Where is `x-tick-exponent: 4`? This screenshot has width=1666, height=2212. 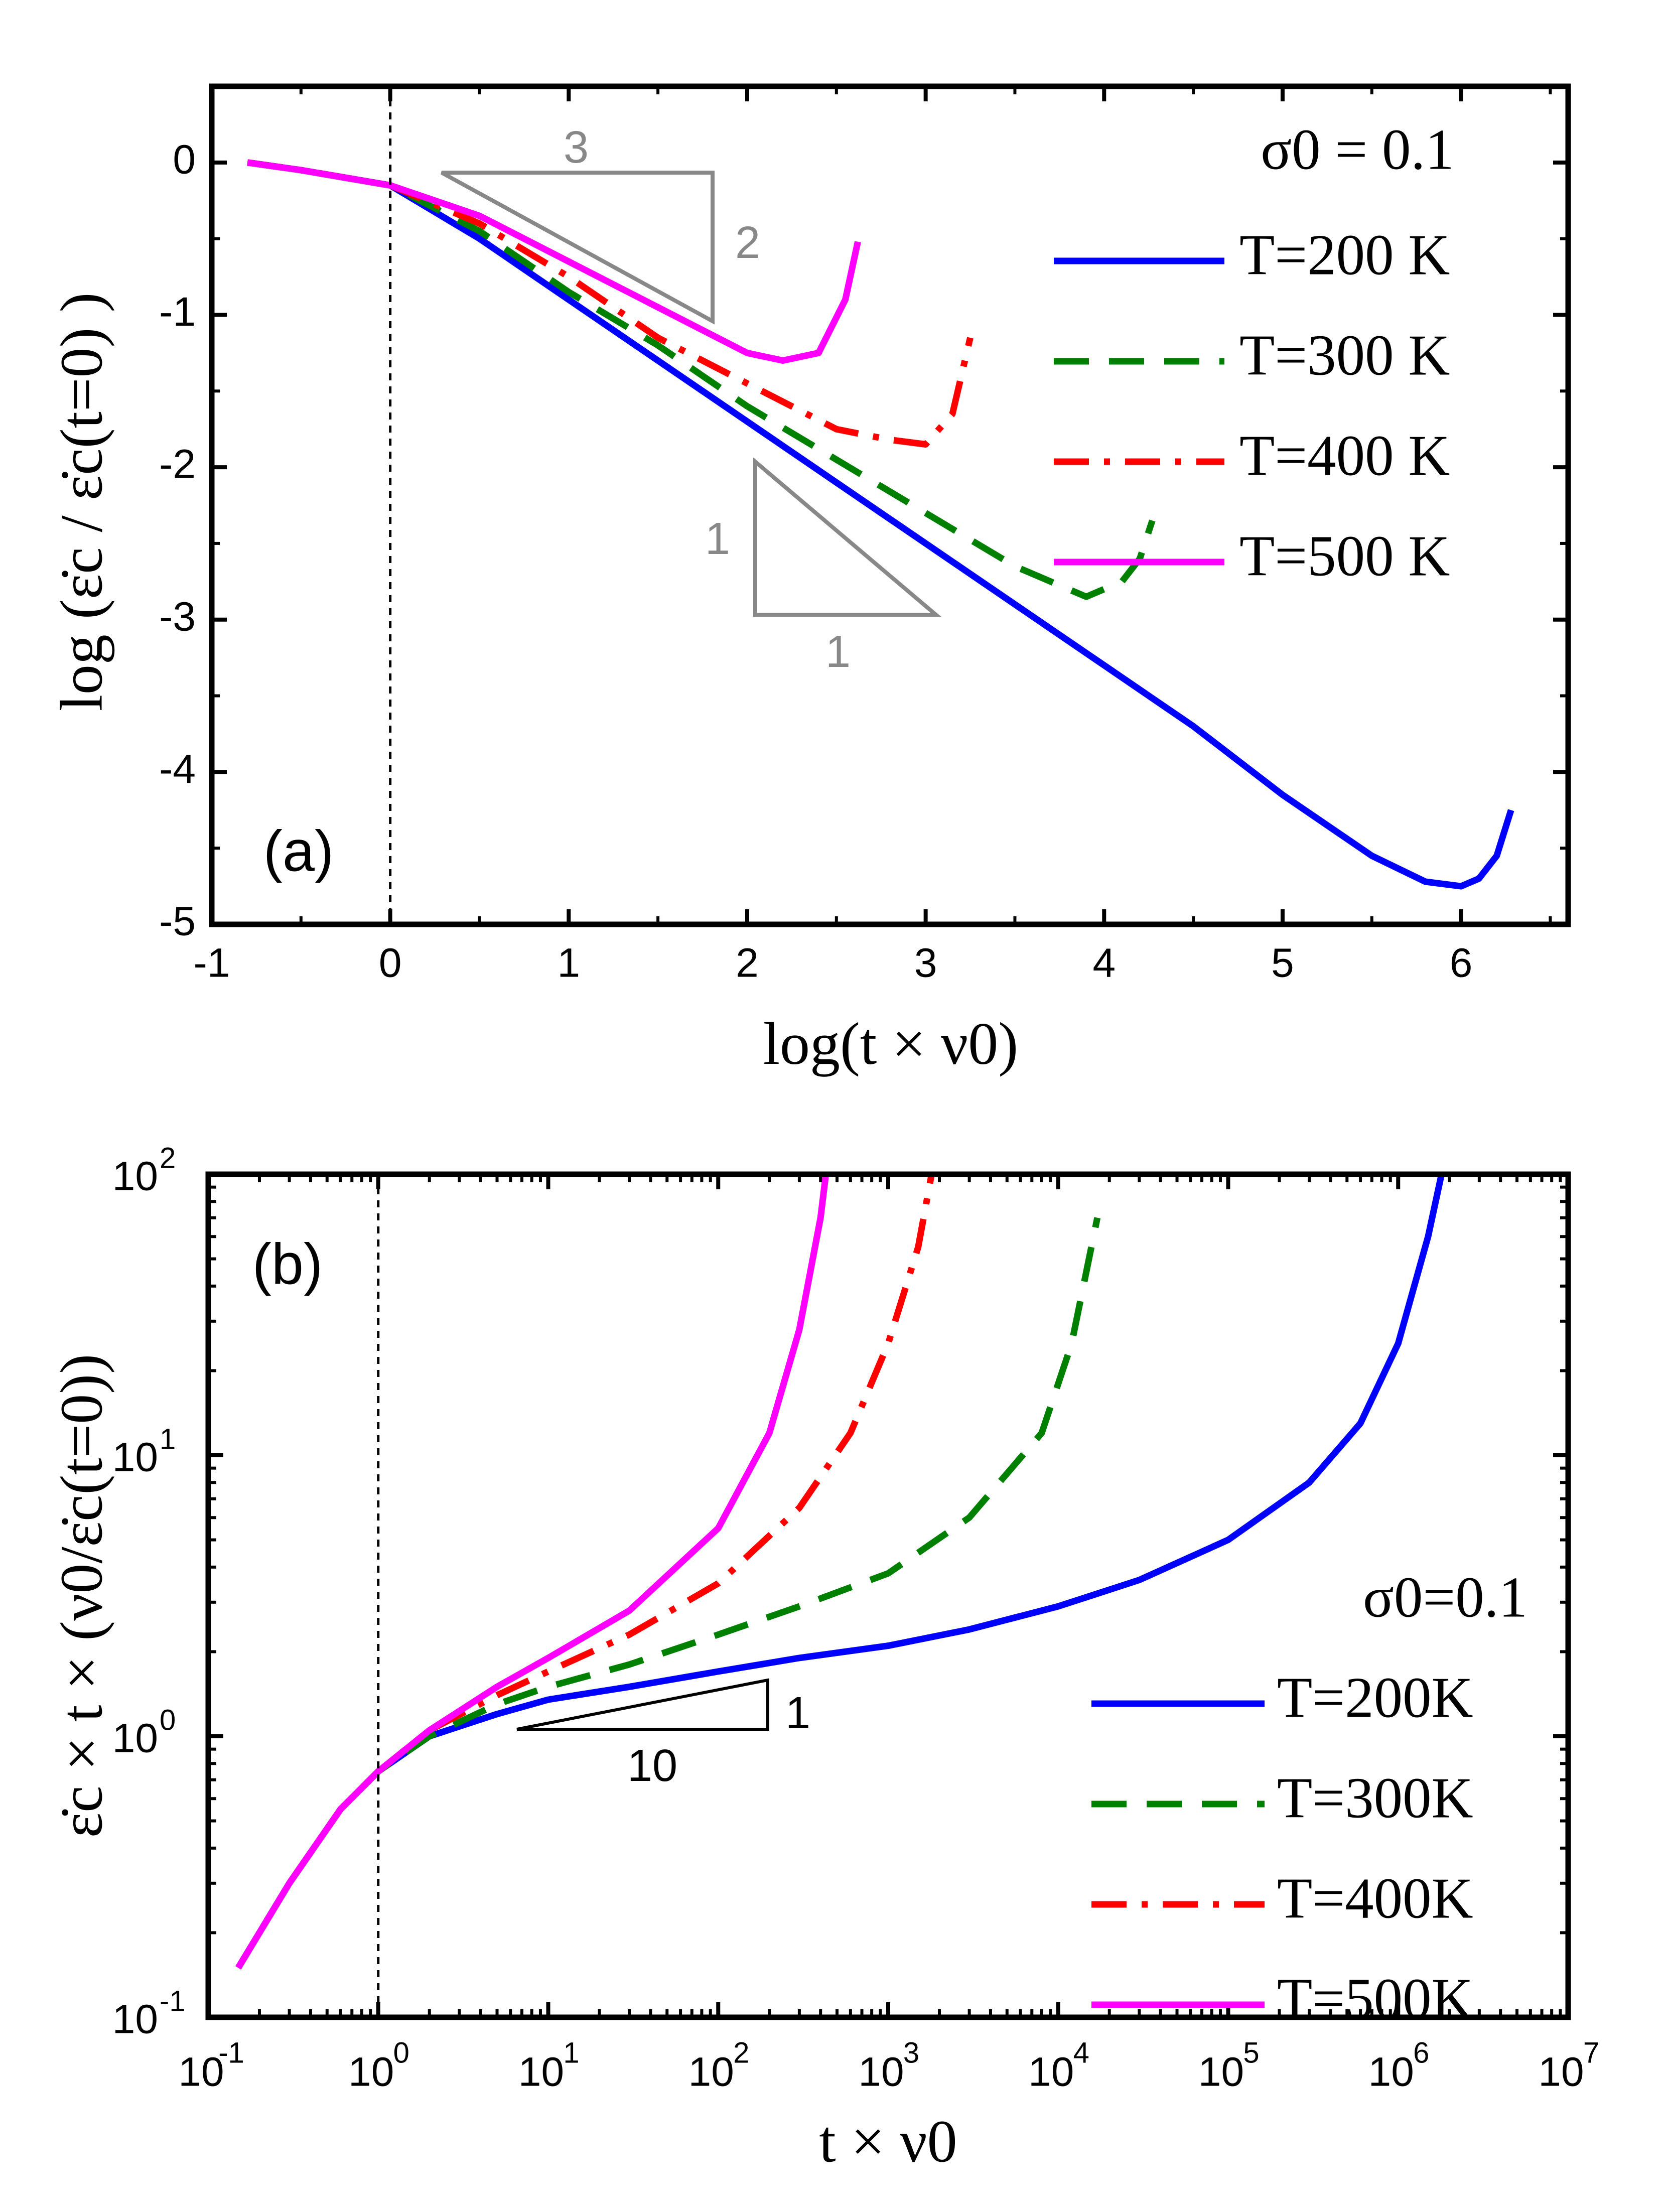 x-tick-exponent: 4 is located at coordinates (1081, 2052).